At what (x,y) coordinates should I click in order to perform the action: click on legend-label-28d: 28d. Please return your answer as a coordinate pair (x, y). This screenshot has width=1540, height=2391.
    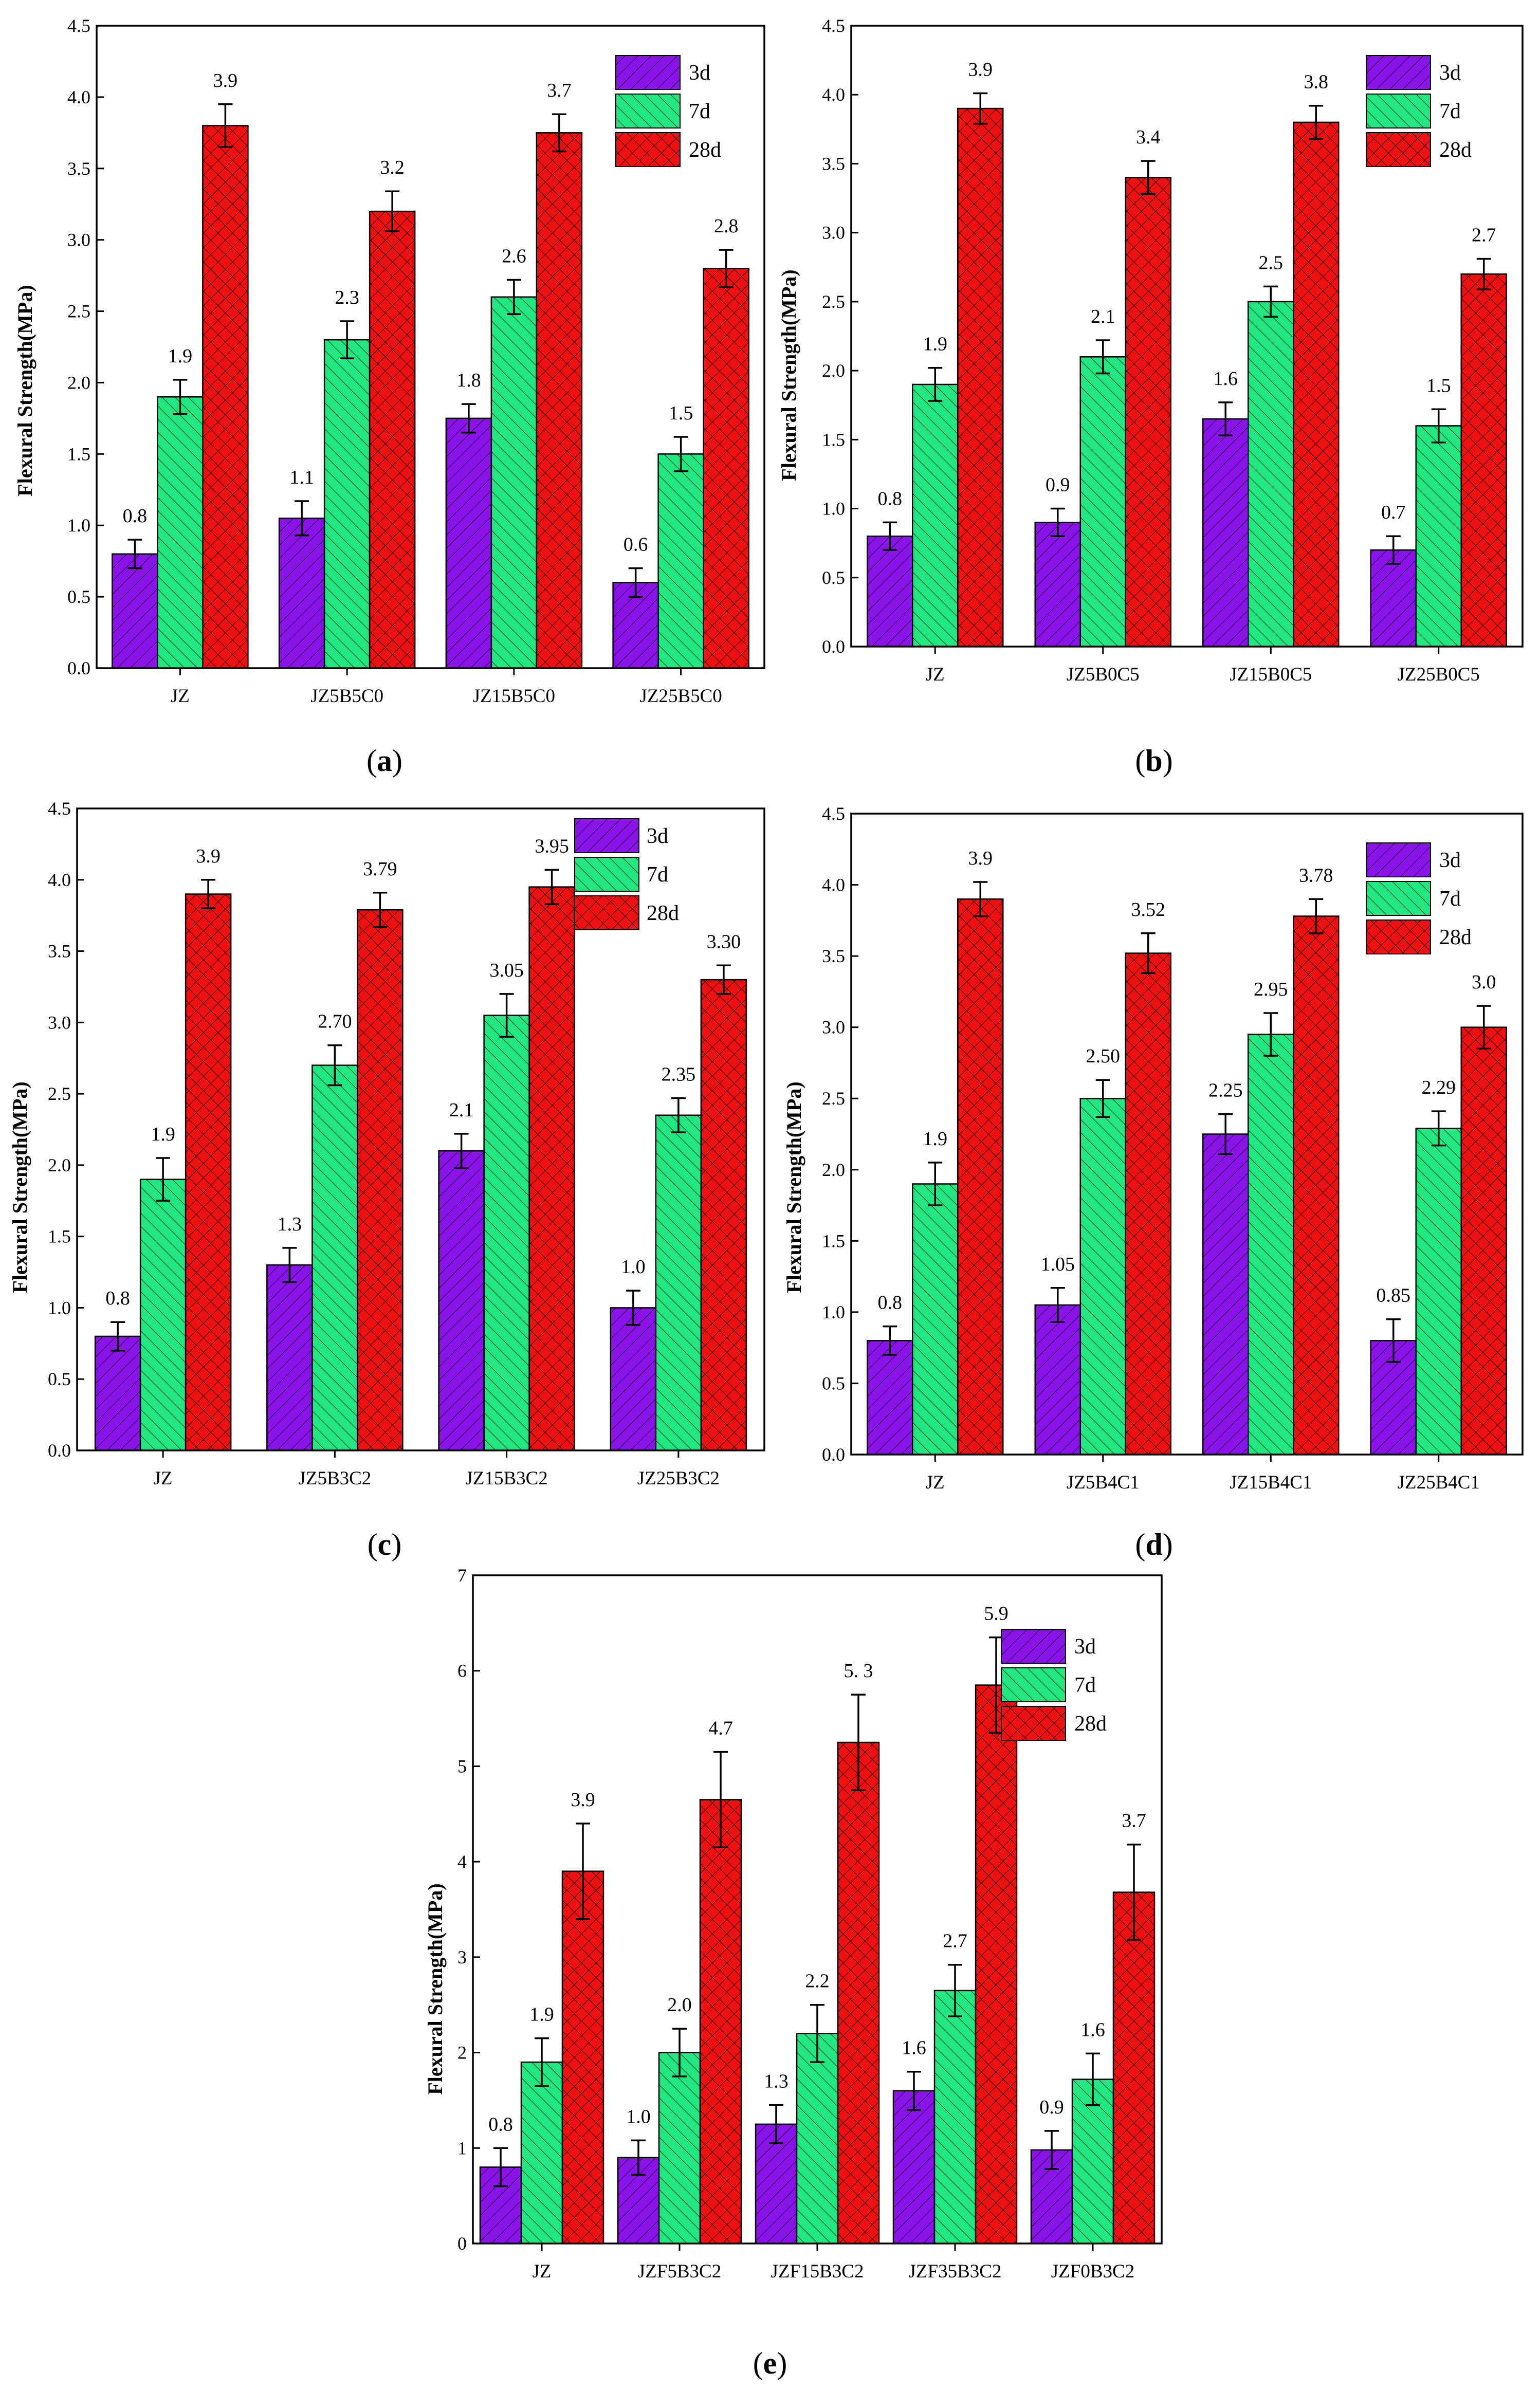
    Looking at the image, I should click on (1455, 937).